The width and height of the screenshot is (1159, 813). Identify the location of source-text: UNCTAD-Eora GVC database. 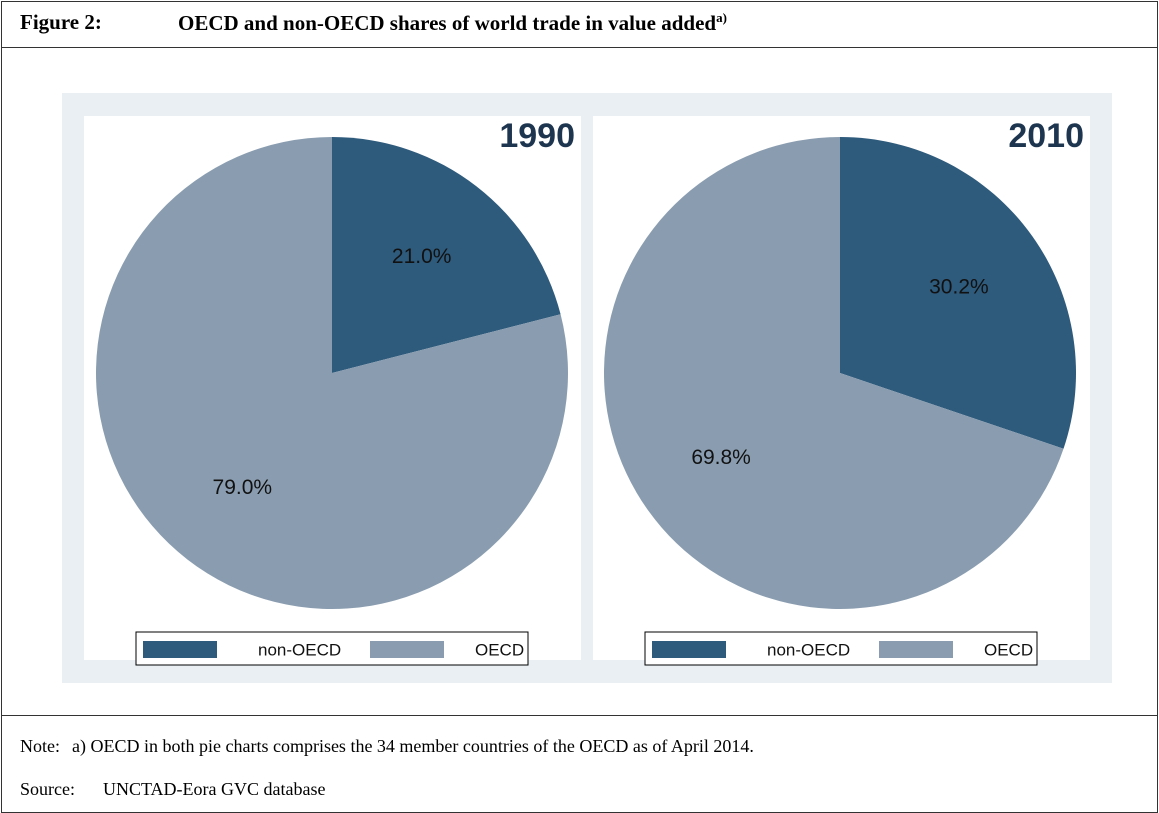
(214, 789).